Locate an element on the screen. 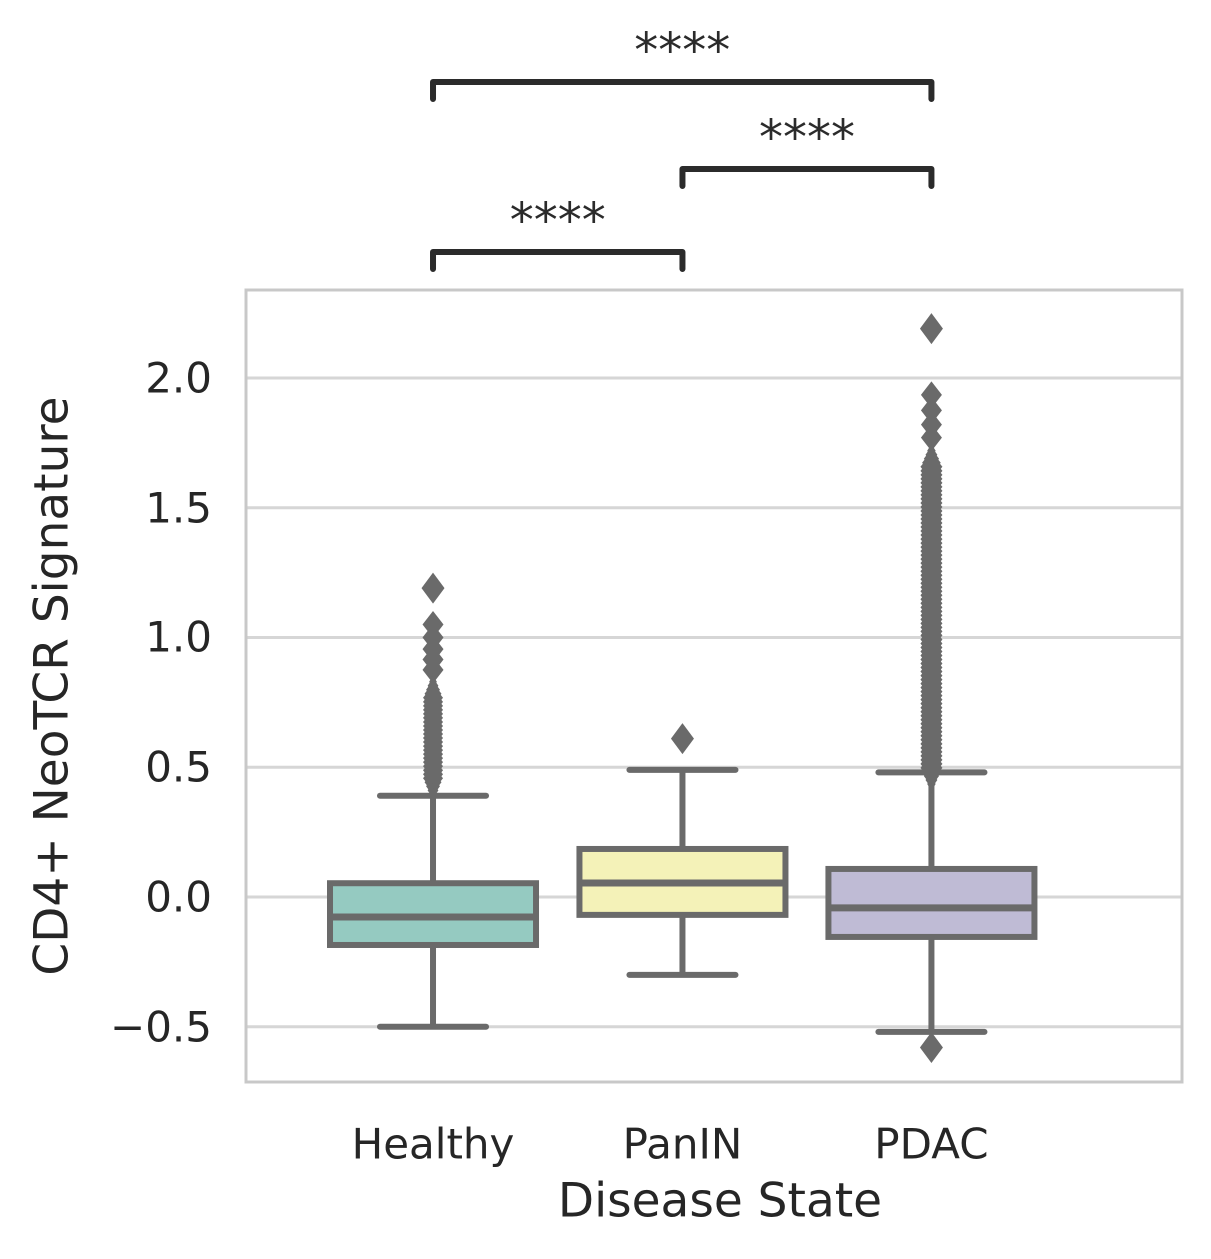 Image resolution: width=1211 pixels, height=1259 pixels. box-healthy is located at coordinates (433, 801).